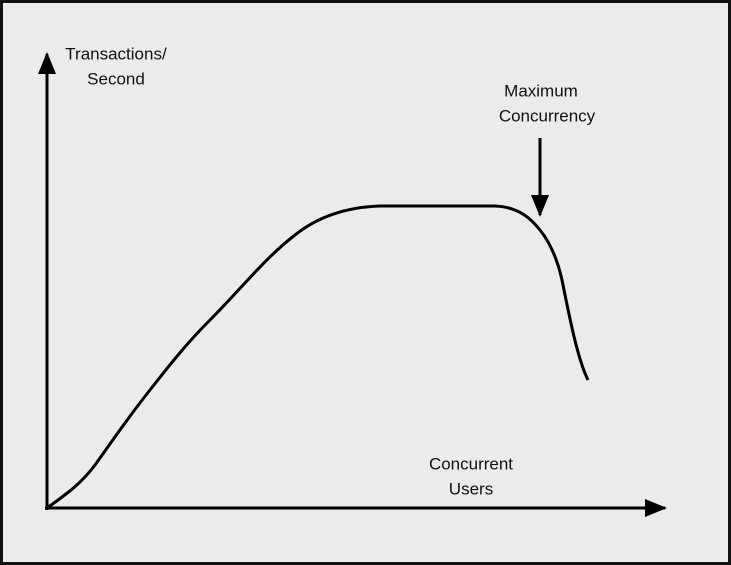 This screenshot has height=565, width=731. What do you see at coordinates (541, 90) in the screenshot?
I see `annotation-label: Maximum` at bounding box center [541, 90].